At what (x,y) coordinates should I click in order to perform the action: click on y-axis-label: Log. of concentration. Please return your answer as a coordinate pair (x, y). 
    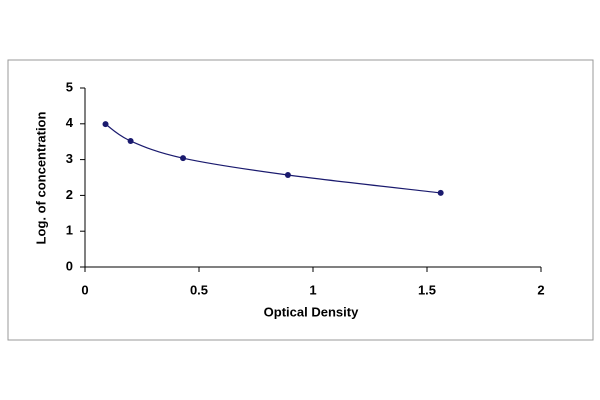
    Looking at the image, I should click on (40, 178).